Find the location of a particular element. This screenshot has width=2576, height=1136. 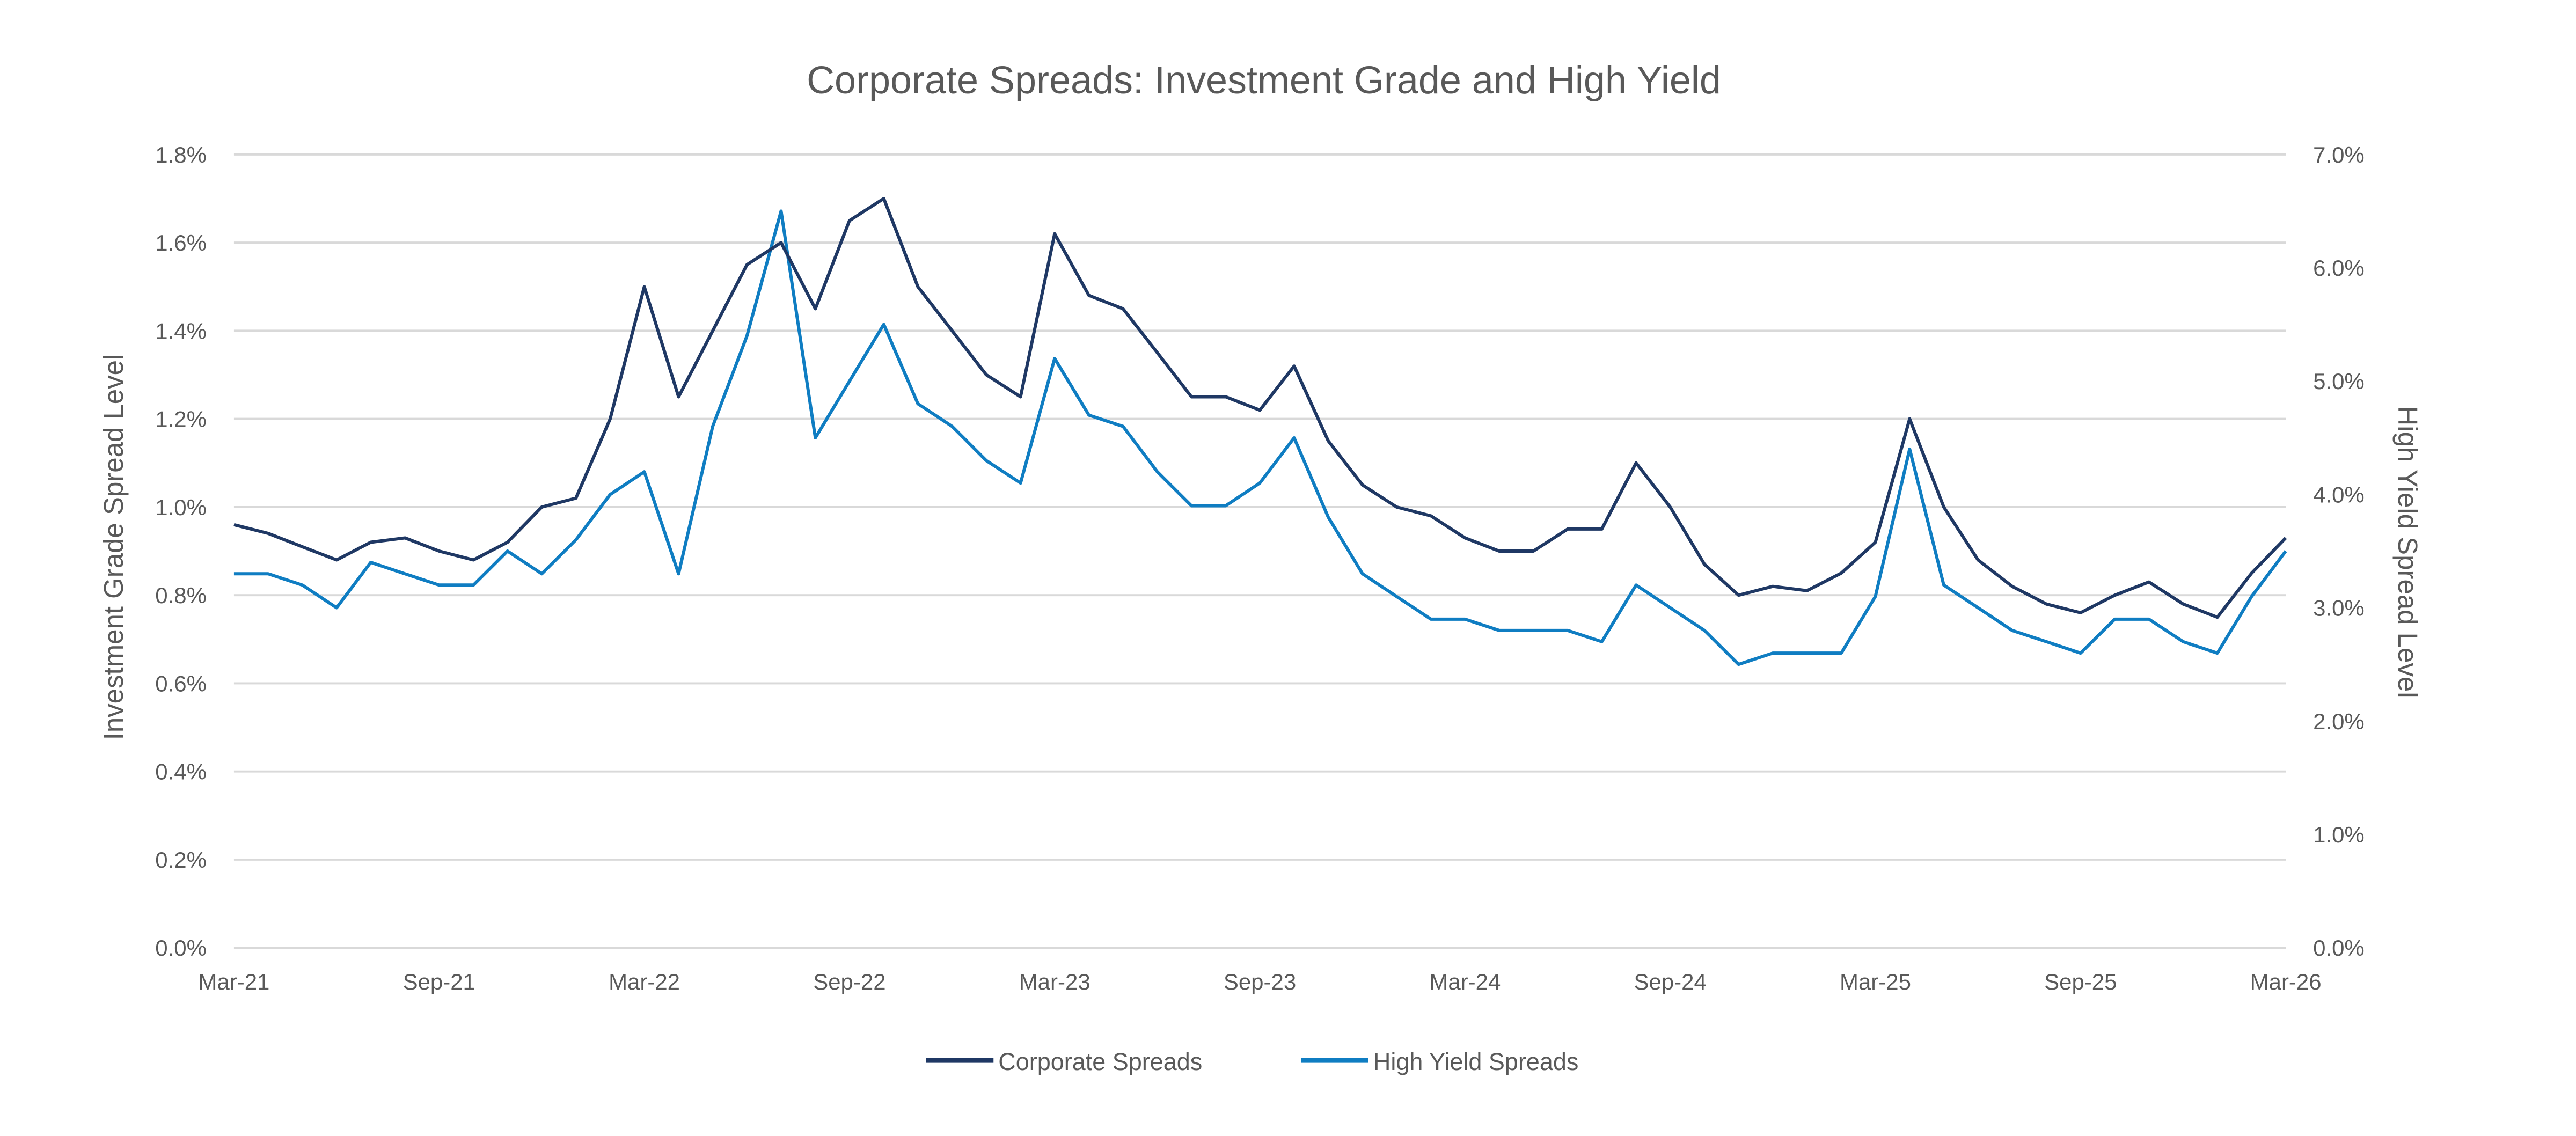

right-axis-ticks: 0.0% 1.0% 2.0% 3.0% 4.0% 5.0% 6.0% 7.0% is located at coordinates (2339, 551).